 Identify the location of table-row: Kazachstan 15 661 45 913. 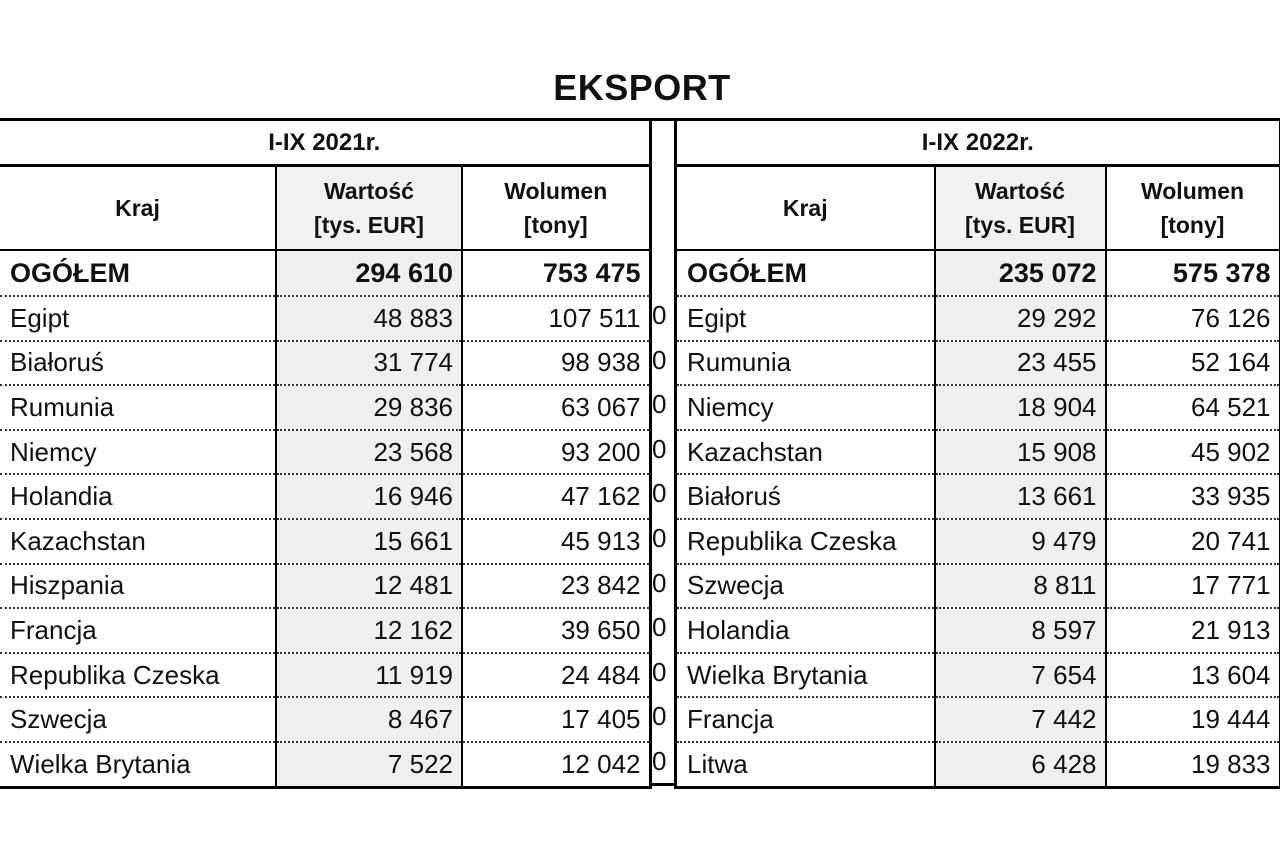
(325, 541).